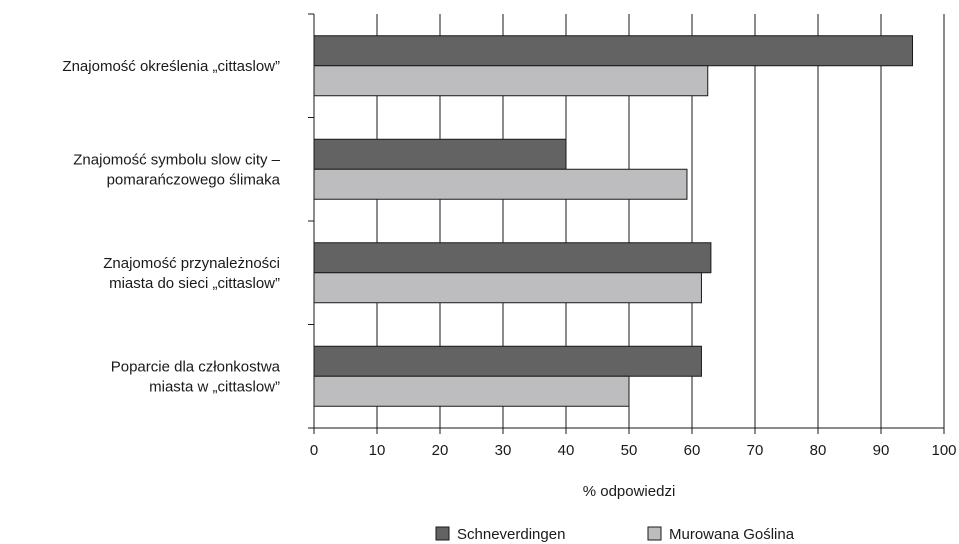 The height and width of the screenshot is (544, 959). I want to click on legend-label: Murowana Goślina, so click(732, 534).